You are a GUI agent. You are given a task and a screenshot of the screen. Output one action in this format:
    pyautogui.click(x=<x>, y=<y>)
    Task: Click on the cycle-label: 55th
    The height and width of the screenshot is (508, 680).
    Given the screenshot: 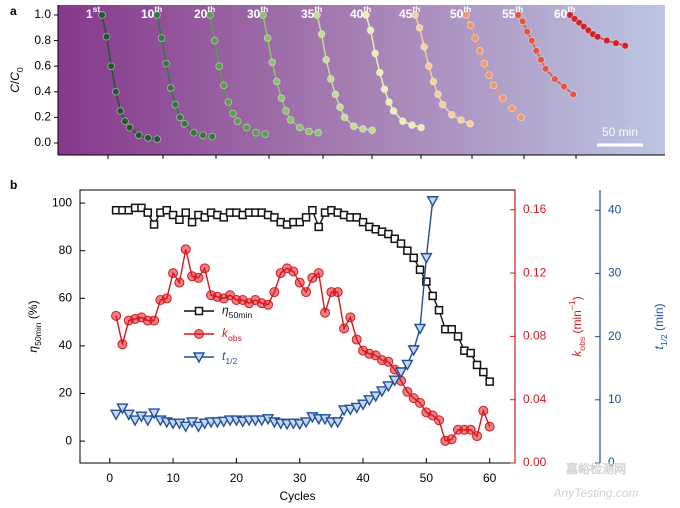 What is the action you would take?
    pyautogui.click(x=512, y=12)
    